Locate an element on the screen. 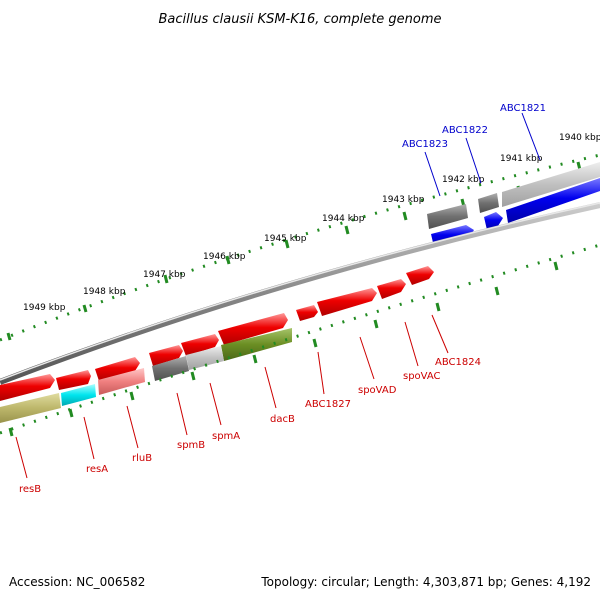 This screenshot has height=605, width=600. gene-feature-pink is located at coordinates (121, 381).